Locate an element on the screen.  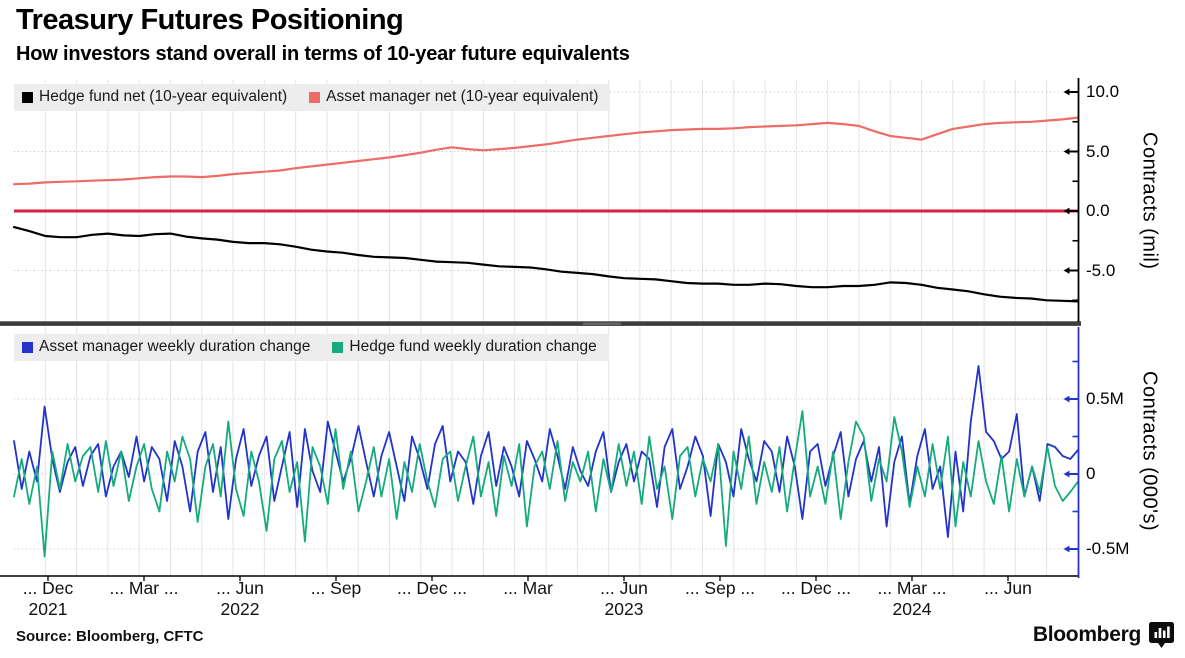
bloomberg-logo: Bloomberg is located at coordinates (1104, 635).